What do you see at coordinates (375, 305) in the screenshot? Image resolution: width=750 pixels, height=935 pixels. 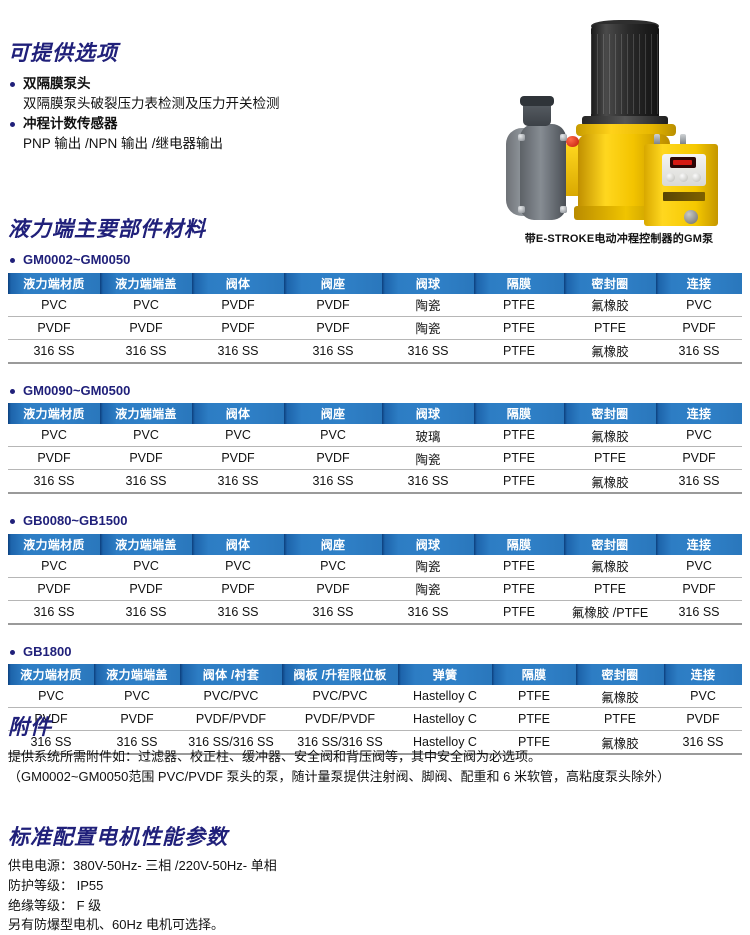 I see `table-row: PVC PVC PVDF PVDF 陶瓷 PTFE 氟橡胶 PVC` at bounding box center [375, 305].